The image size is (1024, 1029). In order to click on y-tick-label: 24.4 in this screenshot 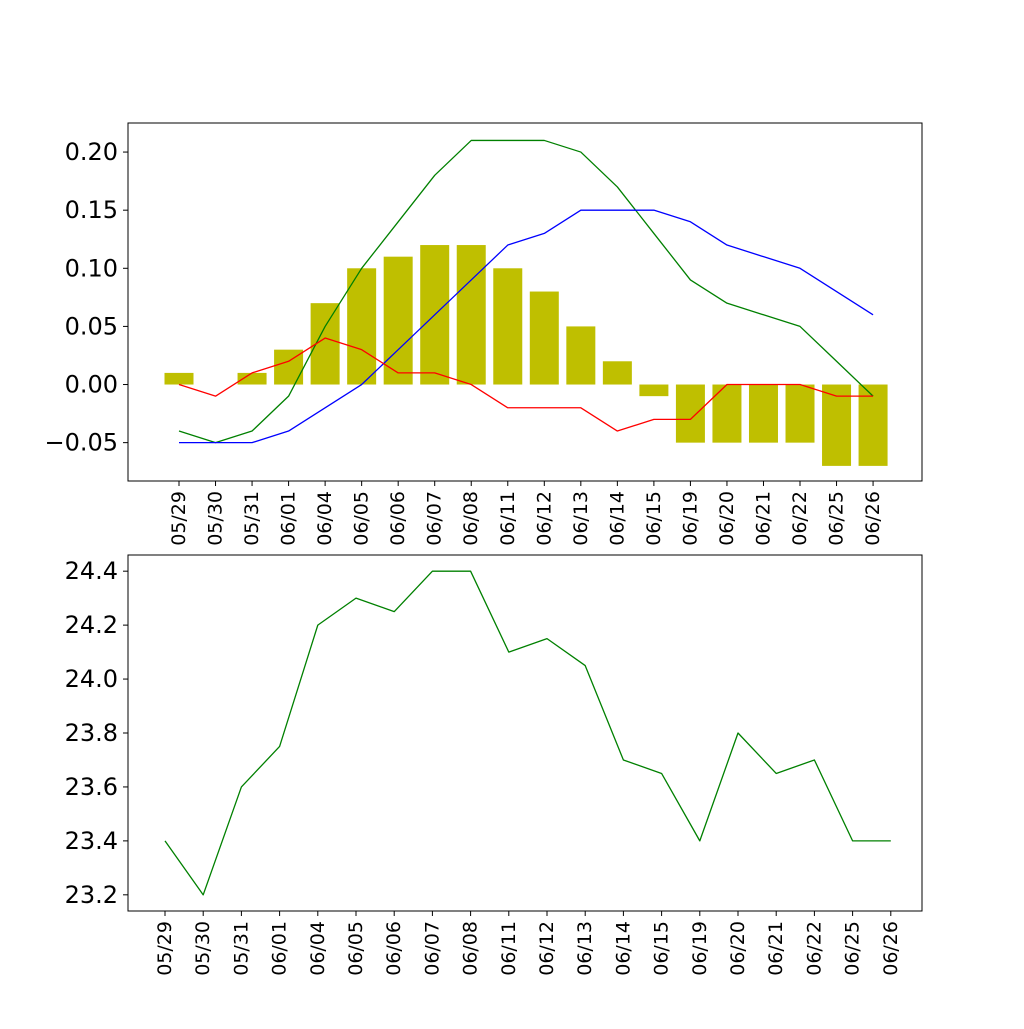, I will do `click(91, 571)`.